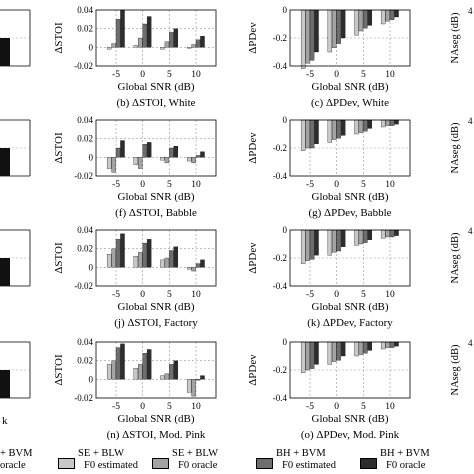 This screenshot has height=474, width=474. What do you see at coordinates (470, 121) in the screenshot?
I see `partial-y-tick: 4` at bounding box center [470, 121].